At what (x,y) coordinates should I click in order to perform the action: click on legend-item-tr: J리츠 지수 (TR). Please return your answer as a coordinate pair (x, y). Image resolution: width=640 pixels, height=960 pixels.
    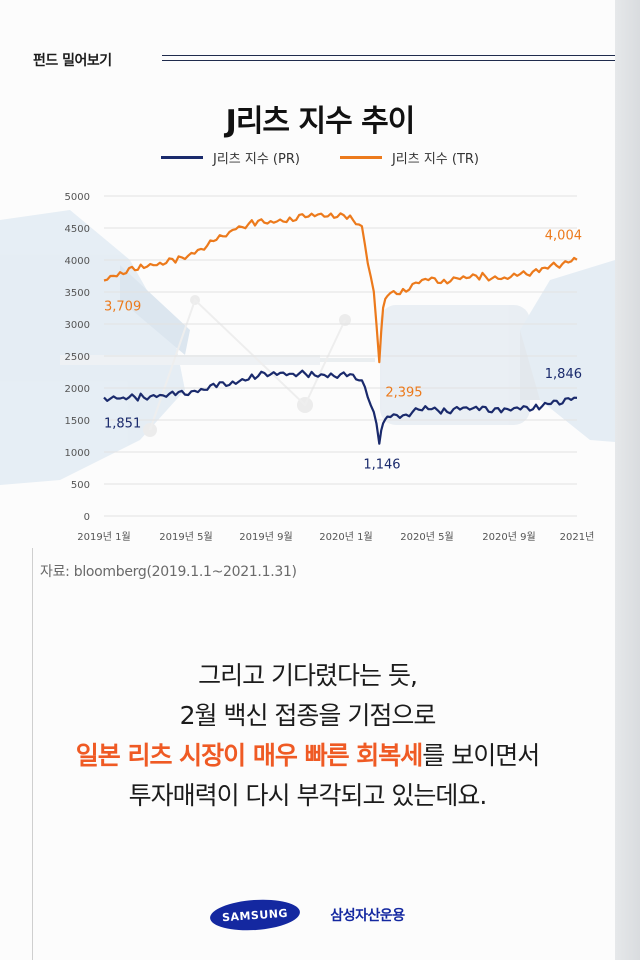
    Looking at the image, I should click on (409, 157).